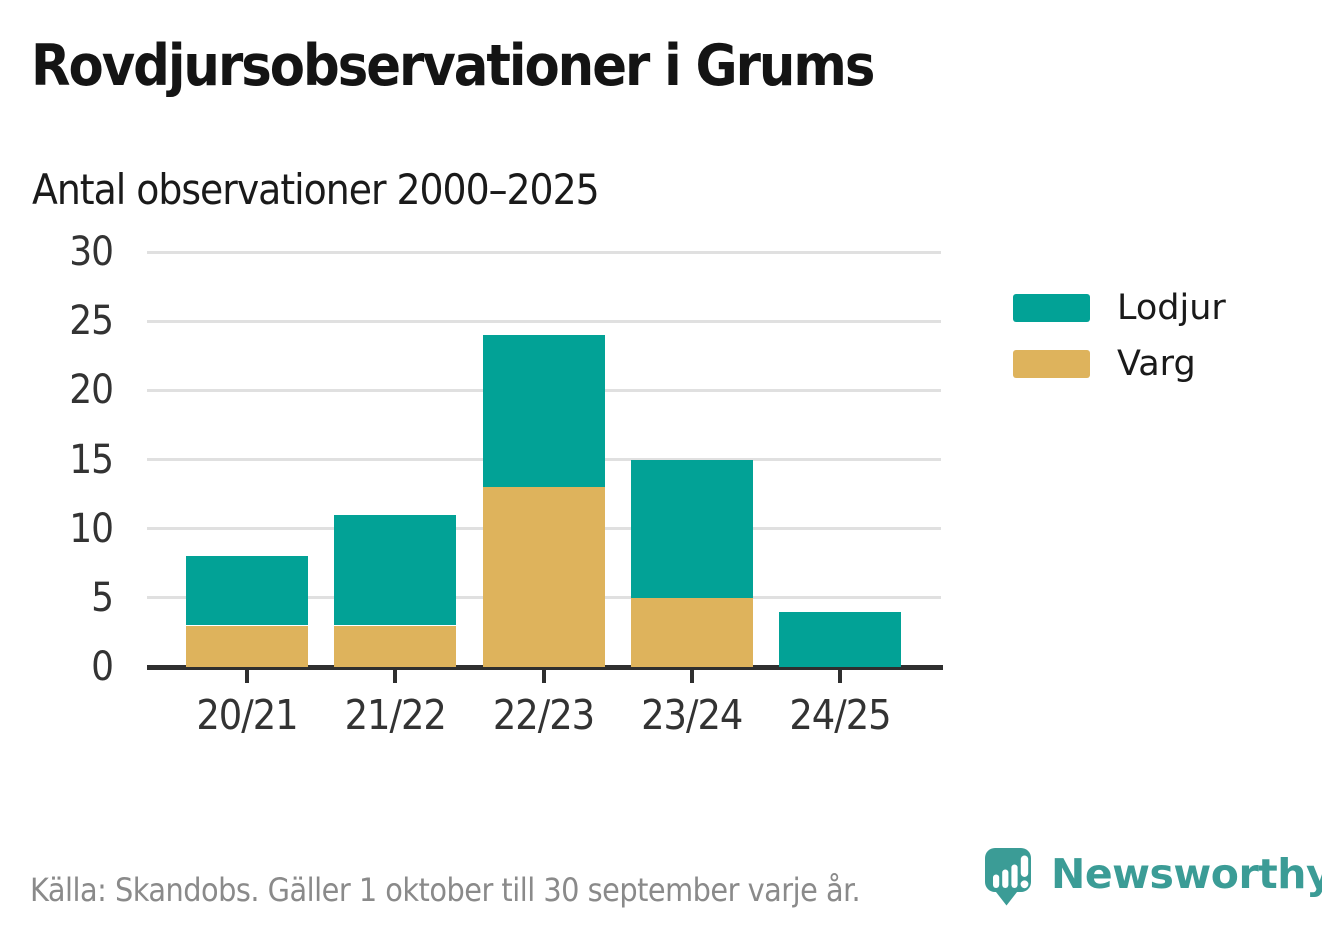  I want to click on legend-item-lodjur: Lodjur, so click(1119, 308).